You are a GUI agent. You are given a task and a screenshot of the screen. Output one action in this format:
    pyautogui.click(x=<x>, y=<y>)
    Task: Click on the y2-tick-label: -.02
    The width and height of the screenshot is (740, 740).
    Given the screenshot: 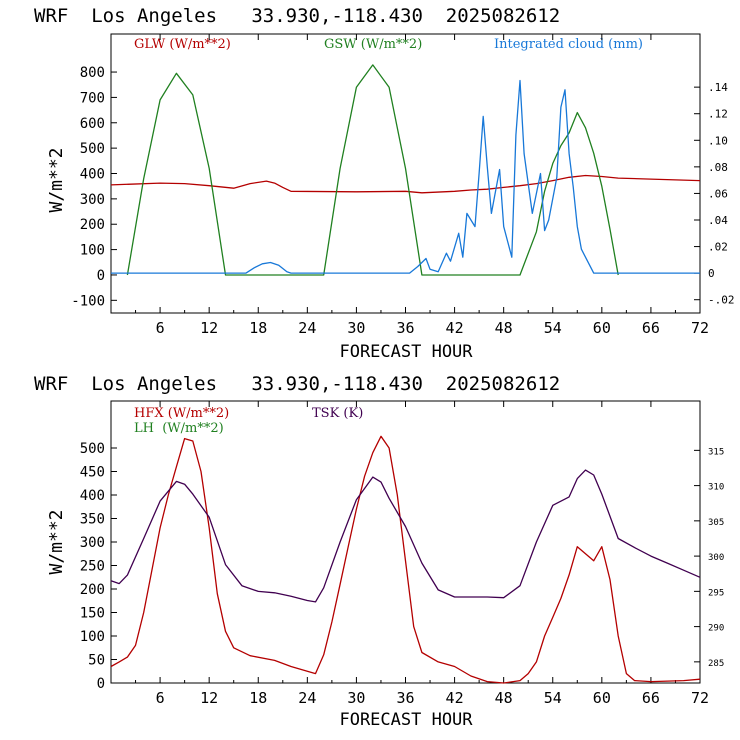 What is the action you would take?
    pyautogui.click(x=721, y=300)
    